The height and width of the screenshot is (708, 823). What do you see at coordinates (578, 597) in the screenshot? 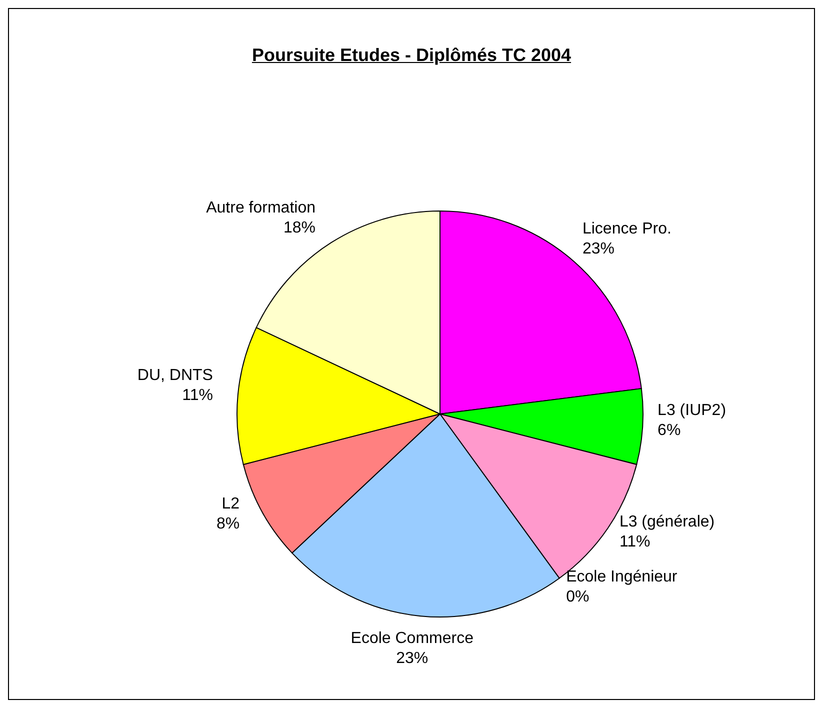
I see `text: 0%` at bounding box center [578, 597].